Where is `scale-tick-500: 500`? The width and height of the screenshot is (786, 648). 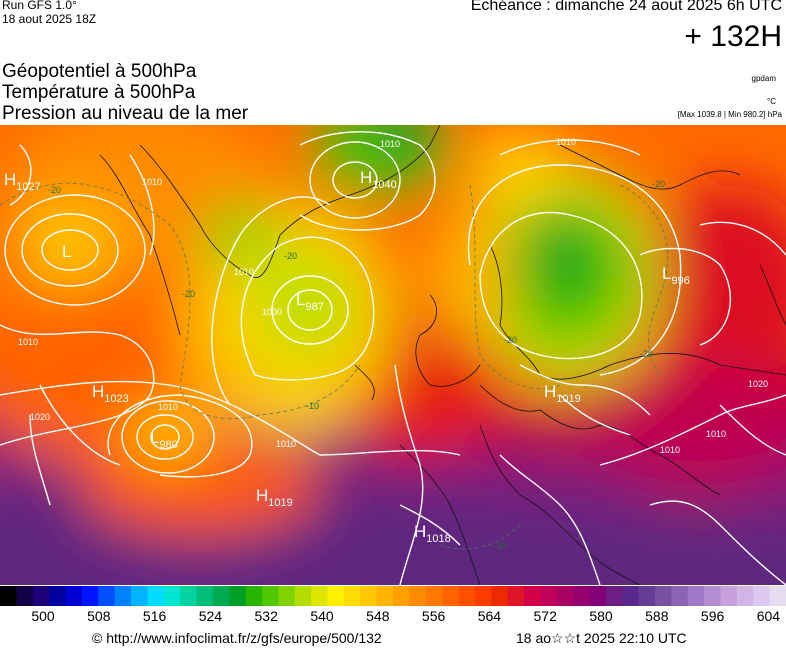
scale-tick-500: 500 is located at coordinates (43, 616).